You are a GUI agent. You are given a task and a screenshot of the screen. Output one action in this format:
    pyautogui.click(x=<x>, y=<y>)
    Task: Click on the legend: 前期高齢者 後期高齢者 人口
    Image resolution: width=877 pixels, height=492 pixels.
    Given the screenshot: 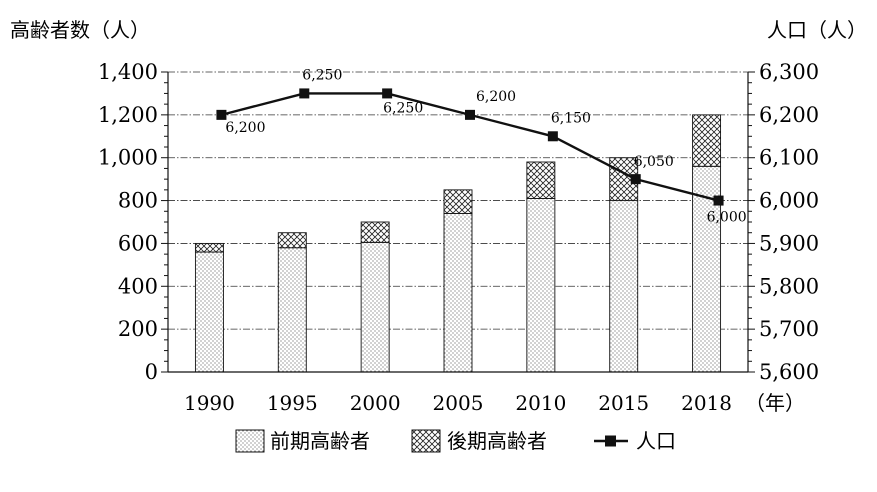 What is the action you would take?
    pyautogui.click(x=455, y=441)
    